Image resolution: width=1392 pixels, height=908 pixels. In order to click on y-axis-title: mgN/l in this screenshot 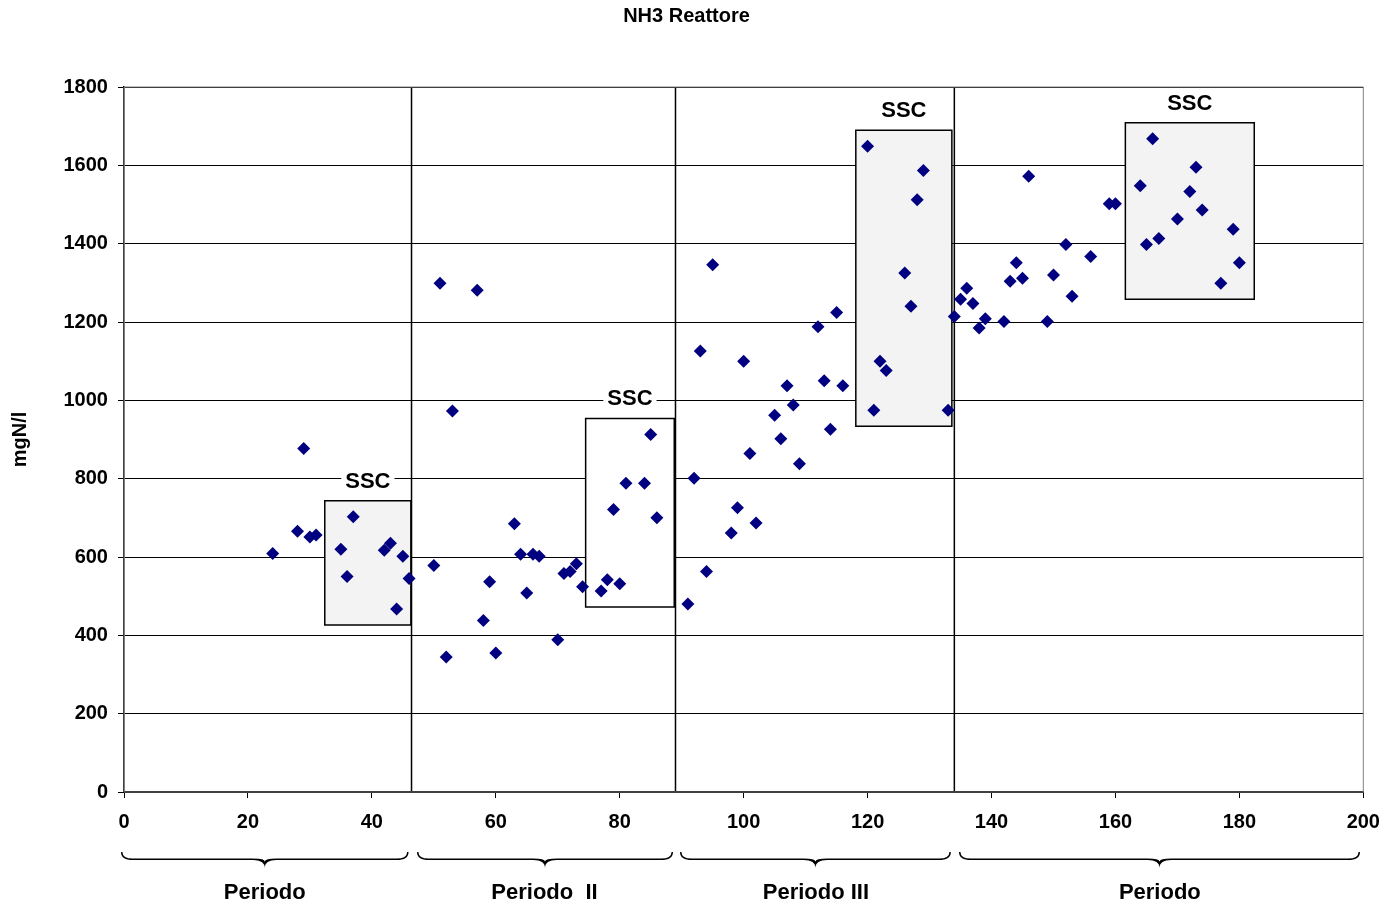, I will do `click(18, 439)`.